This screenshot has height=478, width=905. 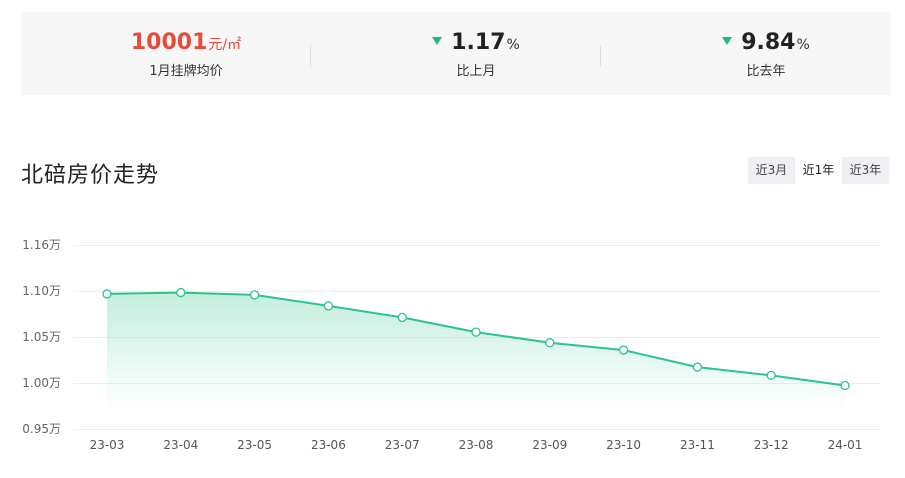 I want to click on x-tick-label: 23-09, so click(x=549, y=445).